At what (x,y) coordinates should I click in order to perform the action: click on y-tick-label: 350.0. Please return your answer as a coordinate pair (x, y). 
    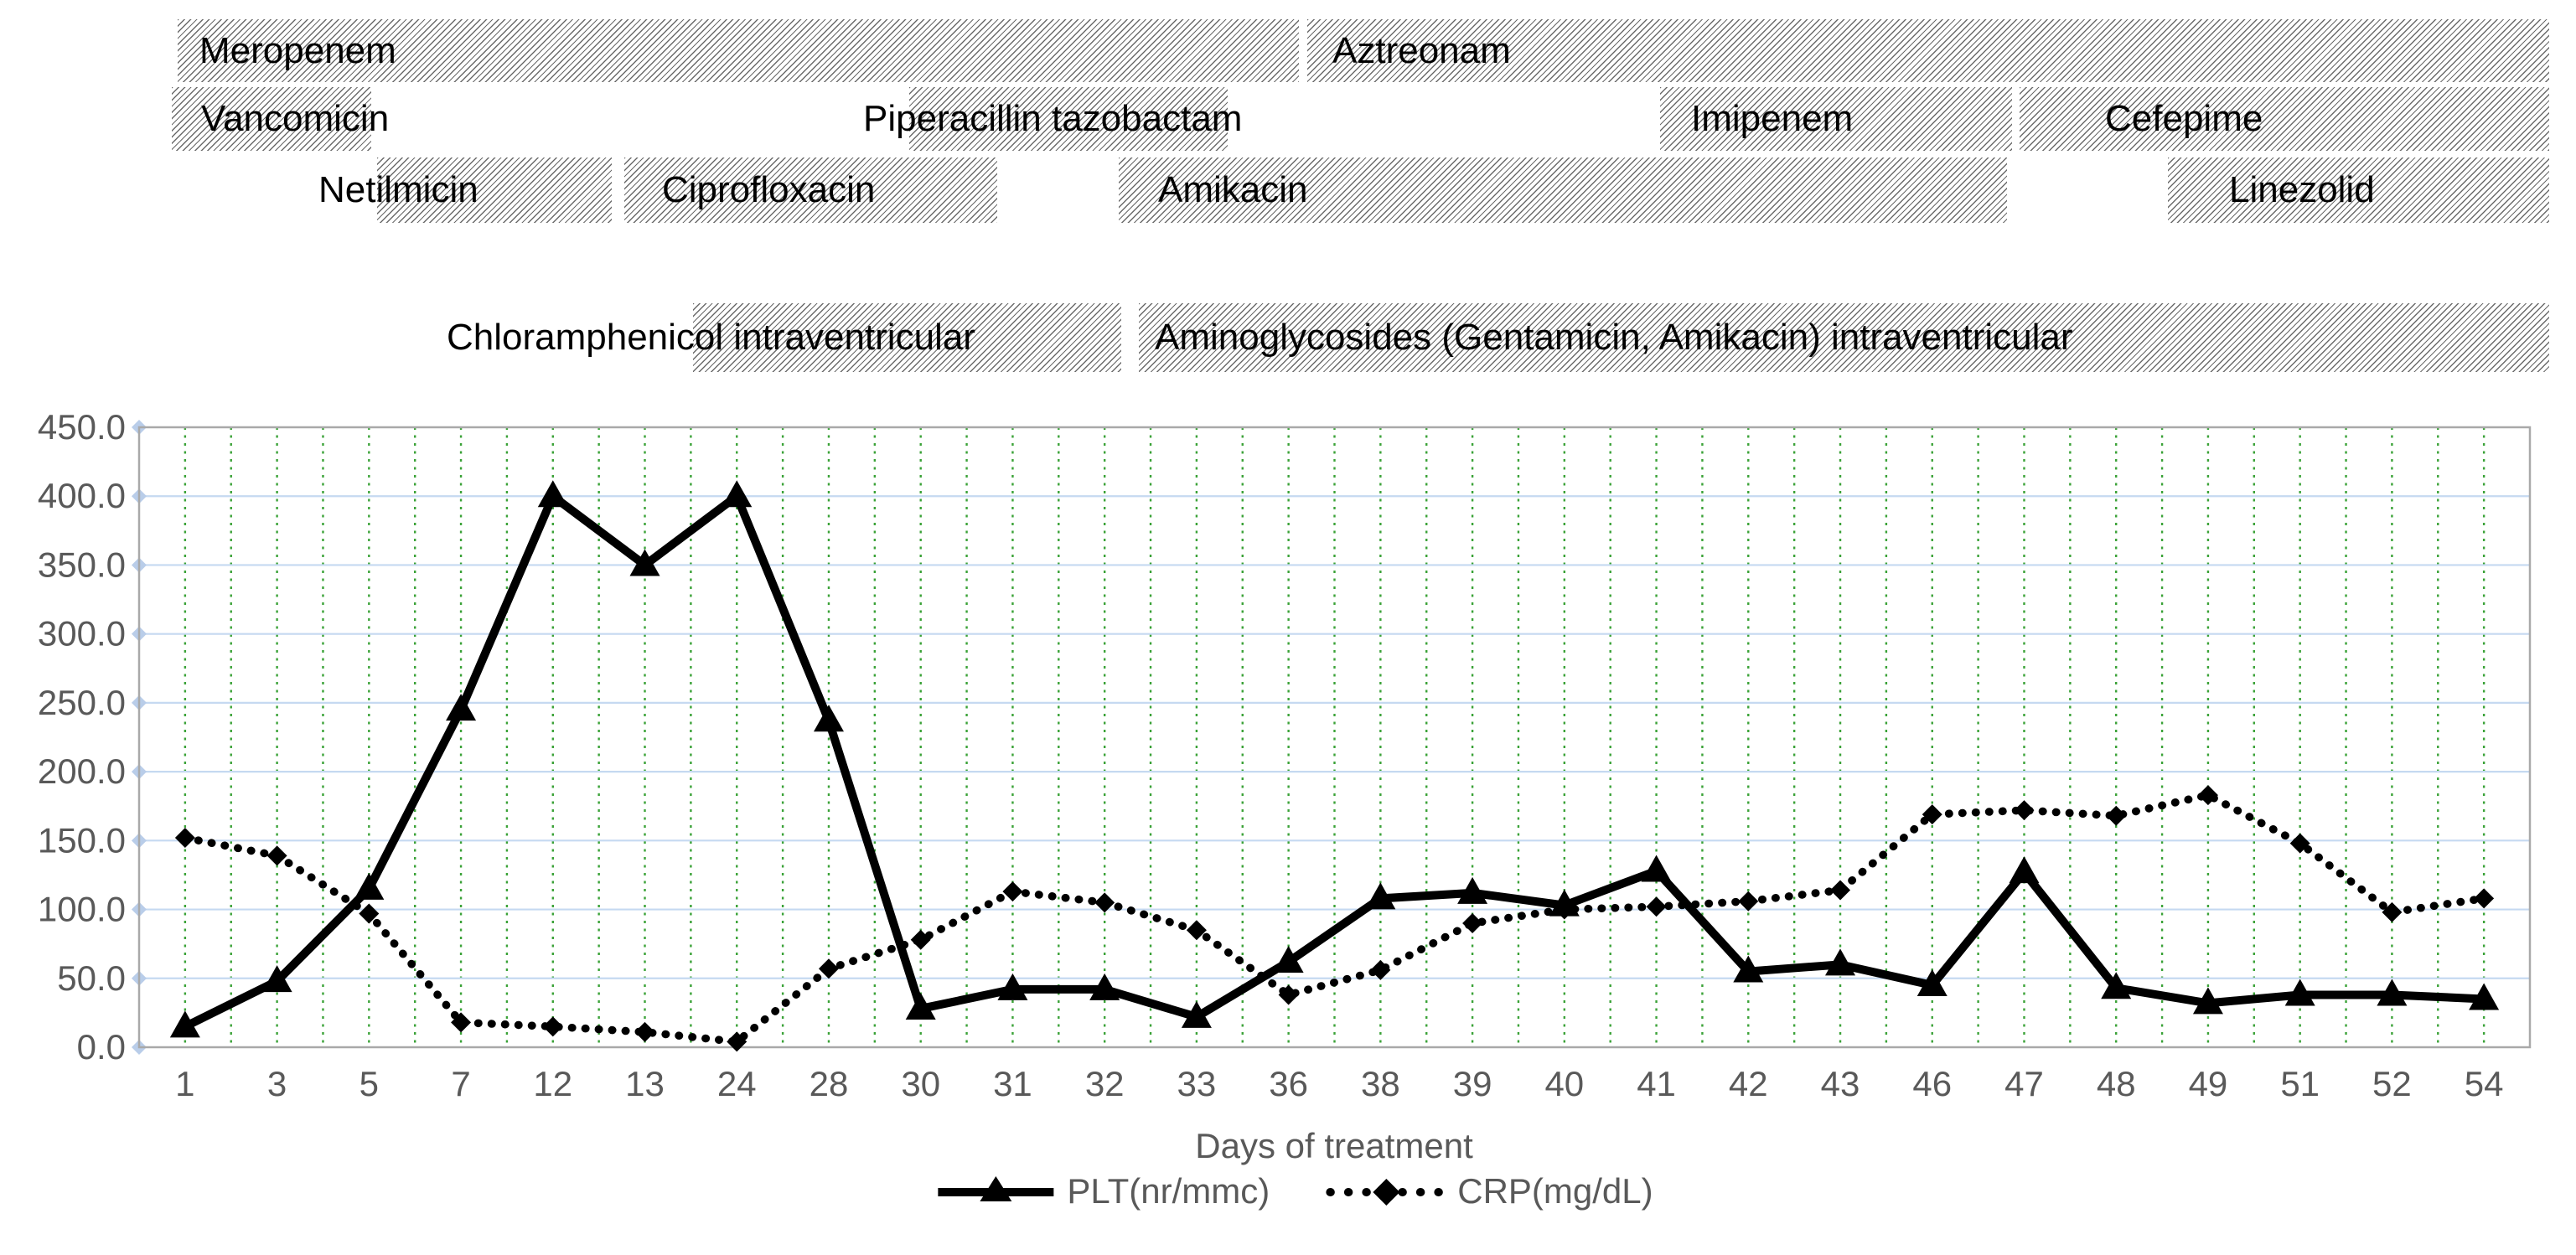
    Looking at the image, I should click on (82, 564).